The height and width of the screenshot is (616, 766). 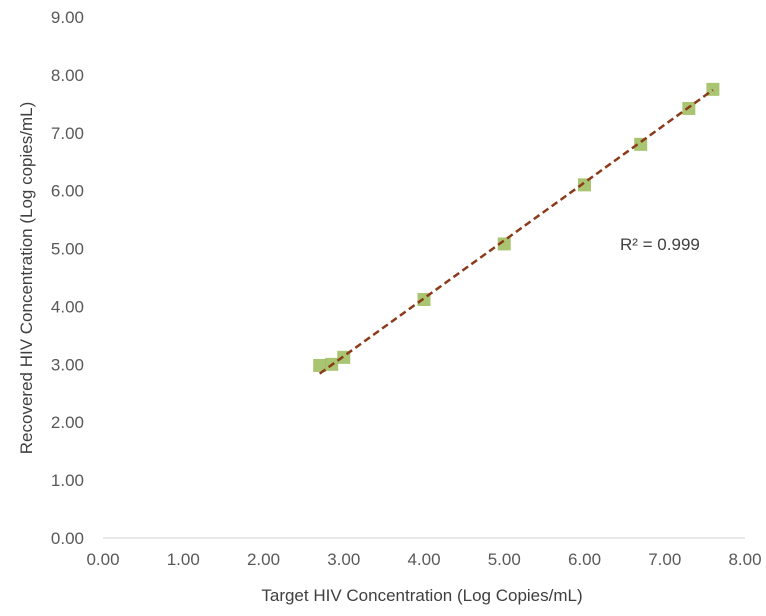 What do you see at coordinates (584, 559) in the screenshot?
I see `x-tick-label: 6.00` at bounding box center [584, 559].